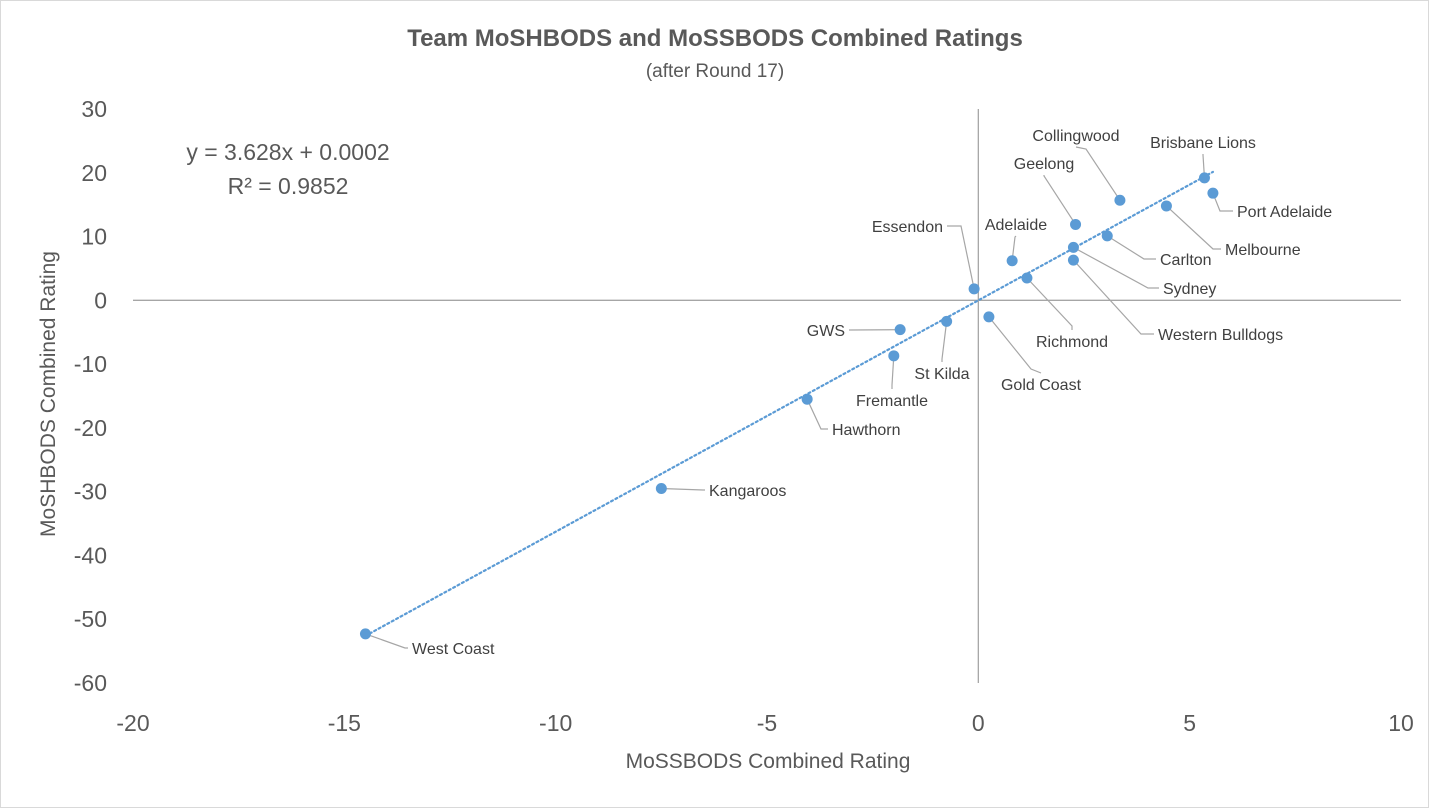  What do you see at coordinates (807, 399) in the screenshot?
I see `data-point-hawthorn` at bounding box center [807, 399].